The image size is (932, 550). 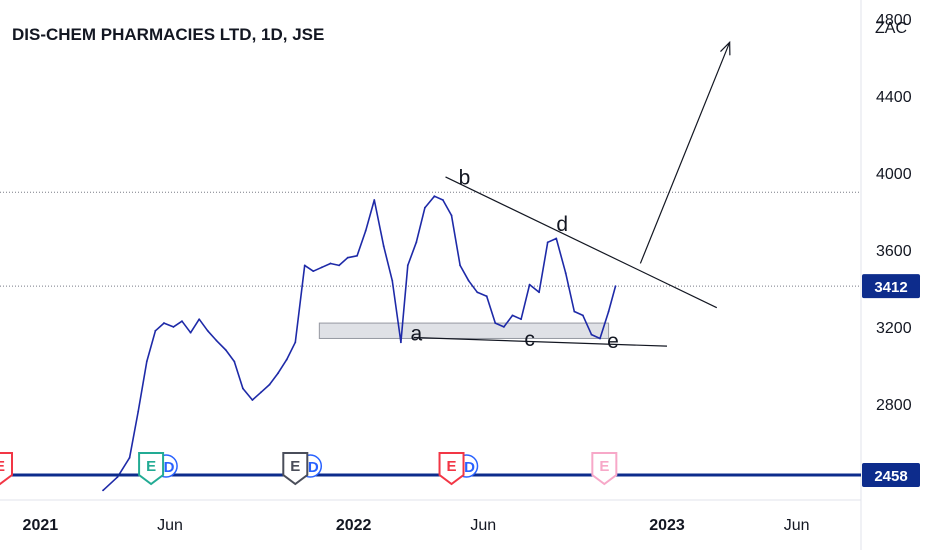 I want to click on y-tick-label: 4800, so click(x=894, y=20).